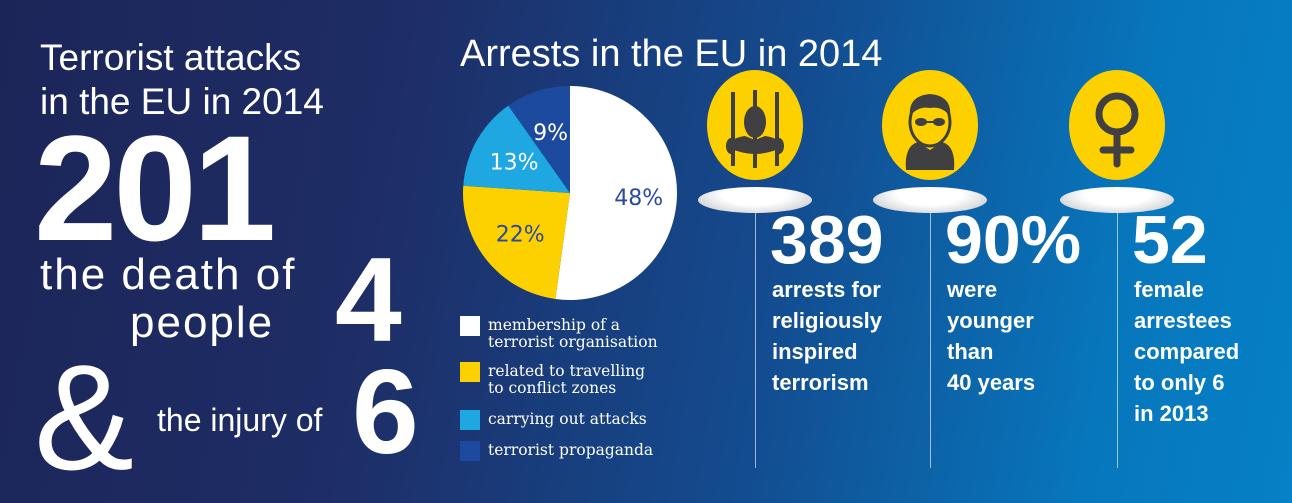  I want to click on legend-label: carrying out attacks, so click(567, 419).